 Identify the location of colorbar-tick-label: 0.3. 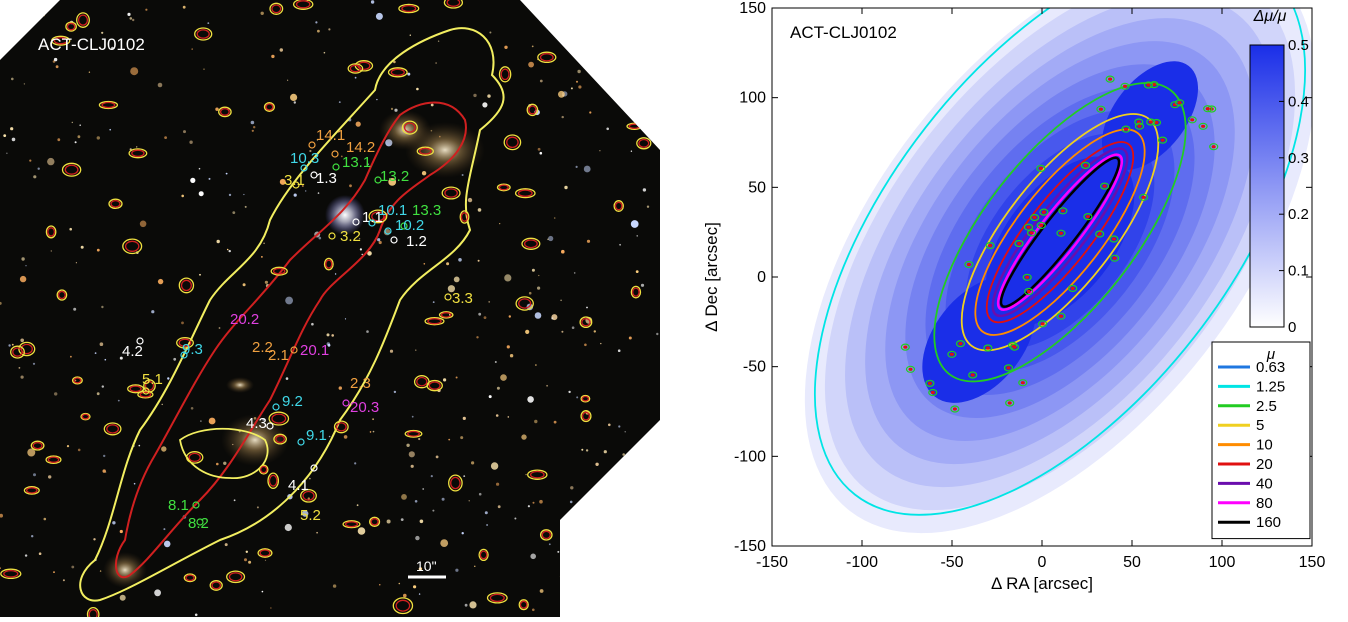
(1298, 158).